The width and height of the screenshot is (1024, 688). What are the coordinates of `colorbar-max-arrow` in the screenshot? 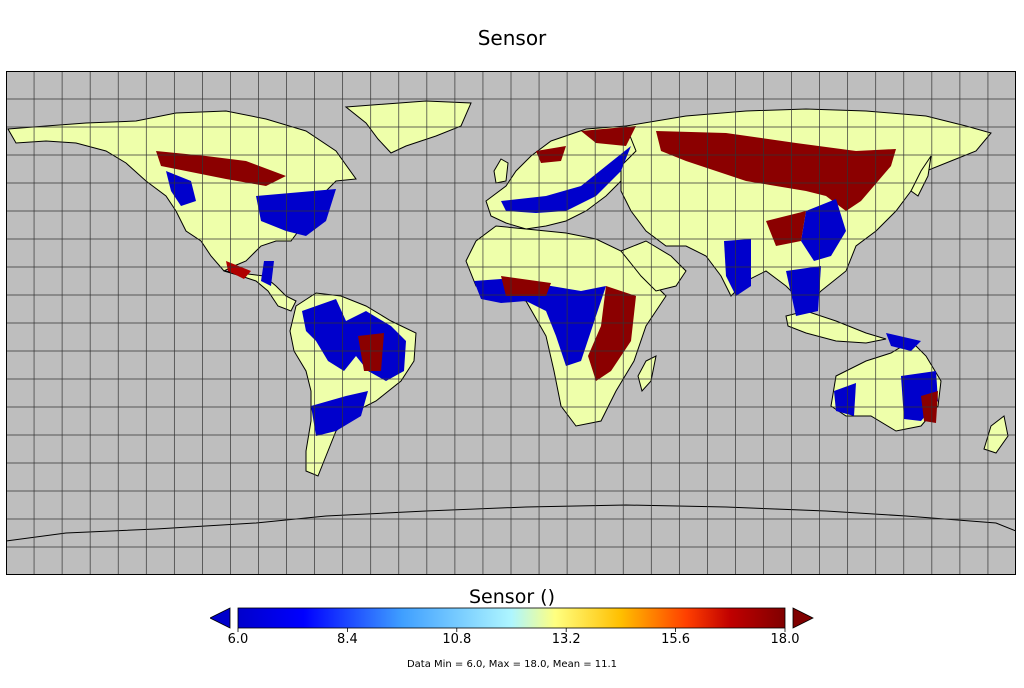 It's located at (803, 618).